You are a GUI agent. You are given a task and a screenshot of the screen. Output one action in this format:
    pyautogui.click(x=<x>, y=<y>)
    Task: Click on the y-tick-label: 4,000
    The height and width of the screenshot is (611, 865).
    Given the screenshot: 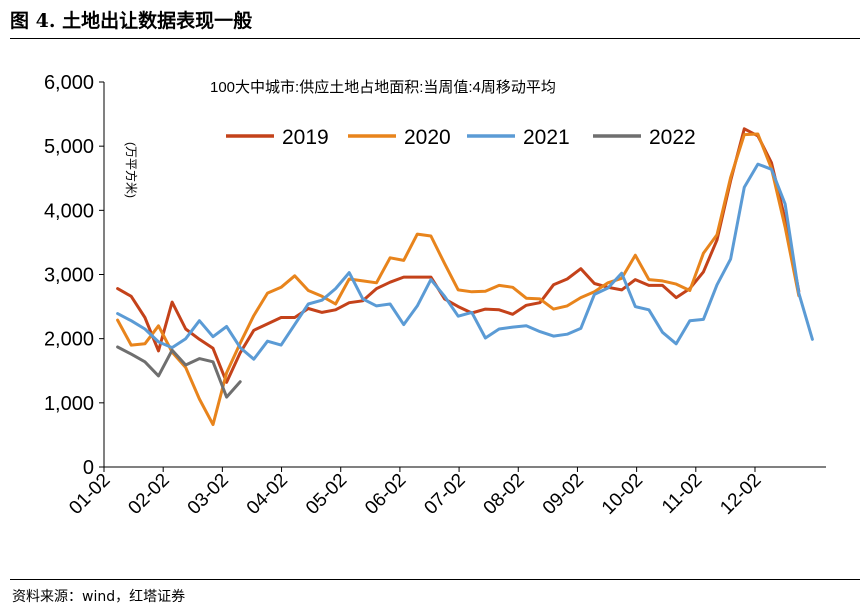 What is the action you would take?
    pyautogui.click(x=69, y=211)
    